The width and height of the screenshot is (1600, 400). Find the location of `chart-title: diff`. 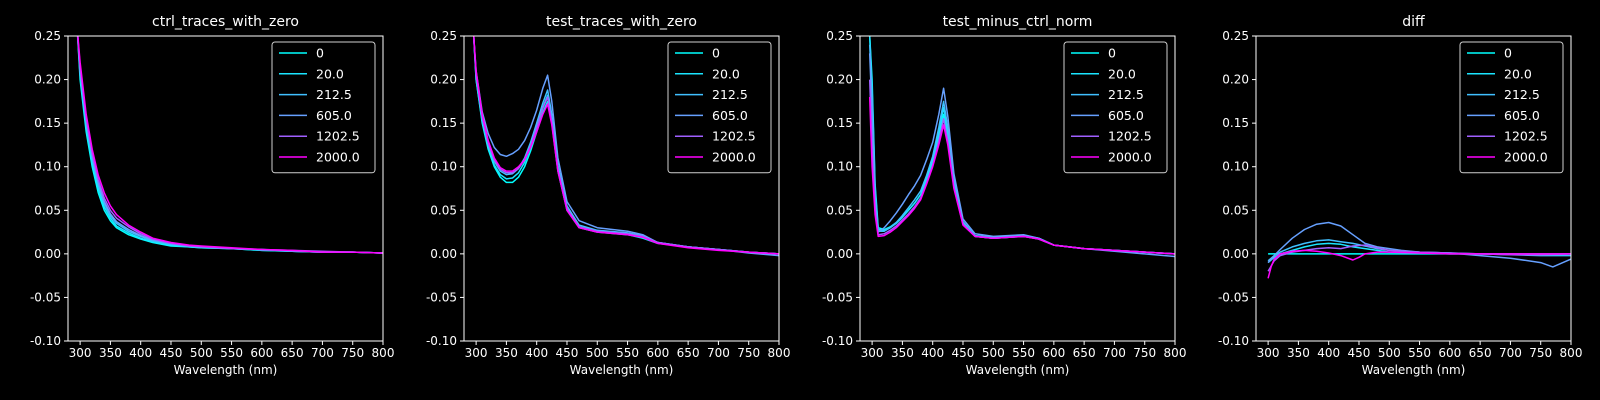

chart-title: diff is located at coordinates (1413, 22).